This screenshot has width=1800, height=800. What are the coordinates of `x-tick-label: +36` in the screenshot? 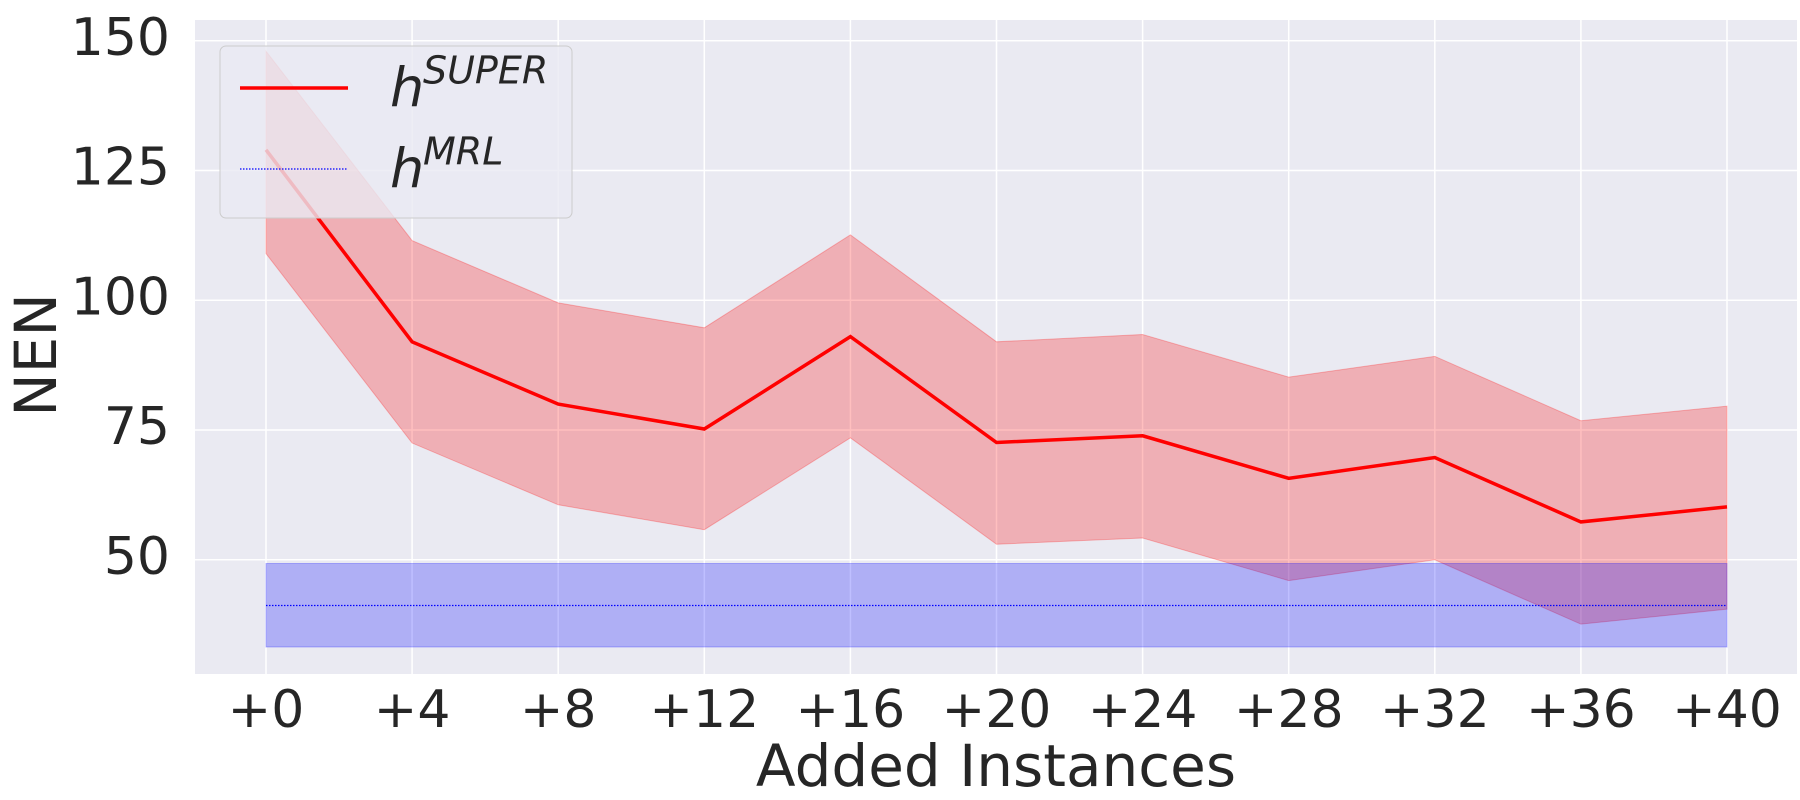 It's located at (1581, 710).